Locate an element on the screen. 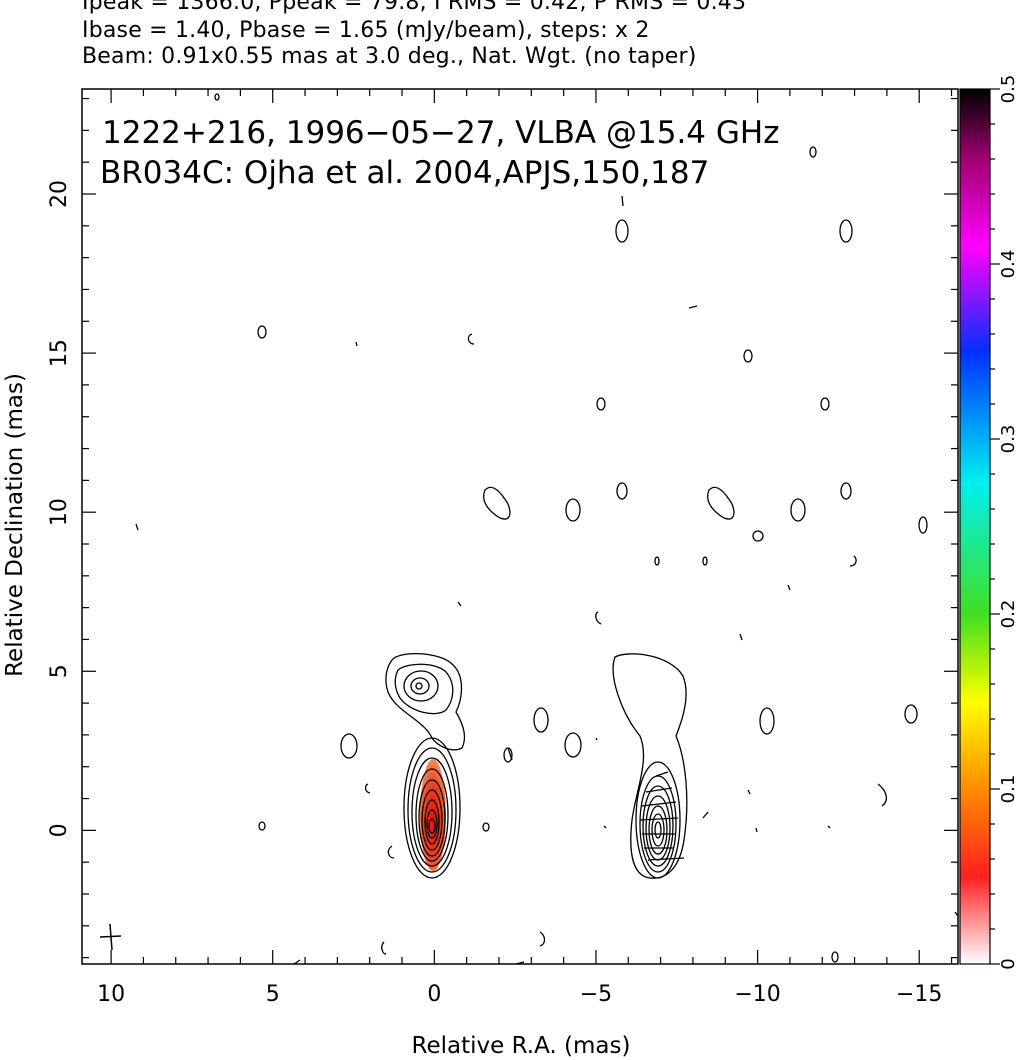 The image size is (1021, 1060). colorbar-tick-label: 0.4 is located at coordinates (1008, 264).